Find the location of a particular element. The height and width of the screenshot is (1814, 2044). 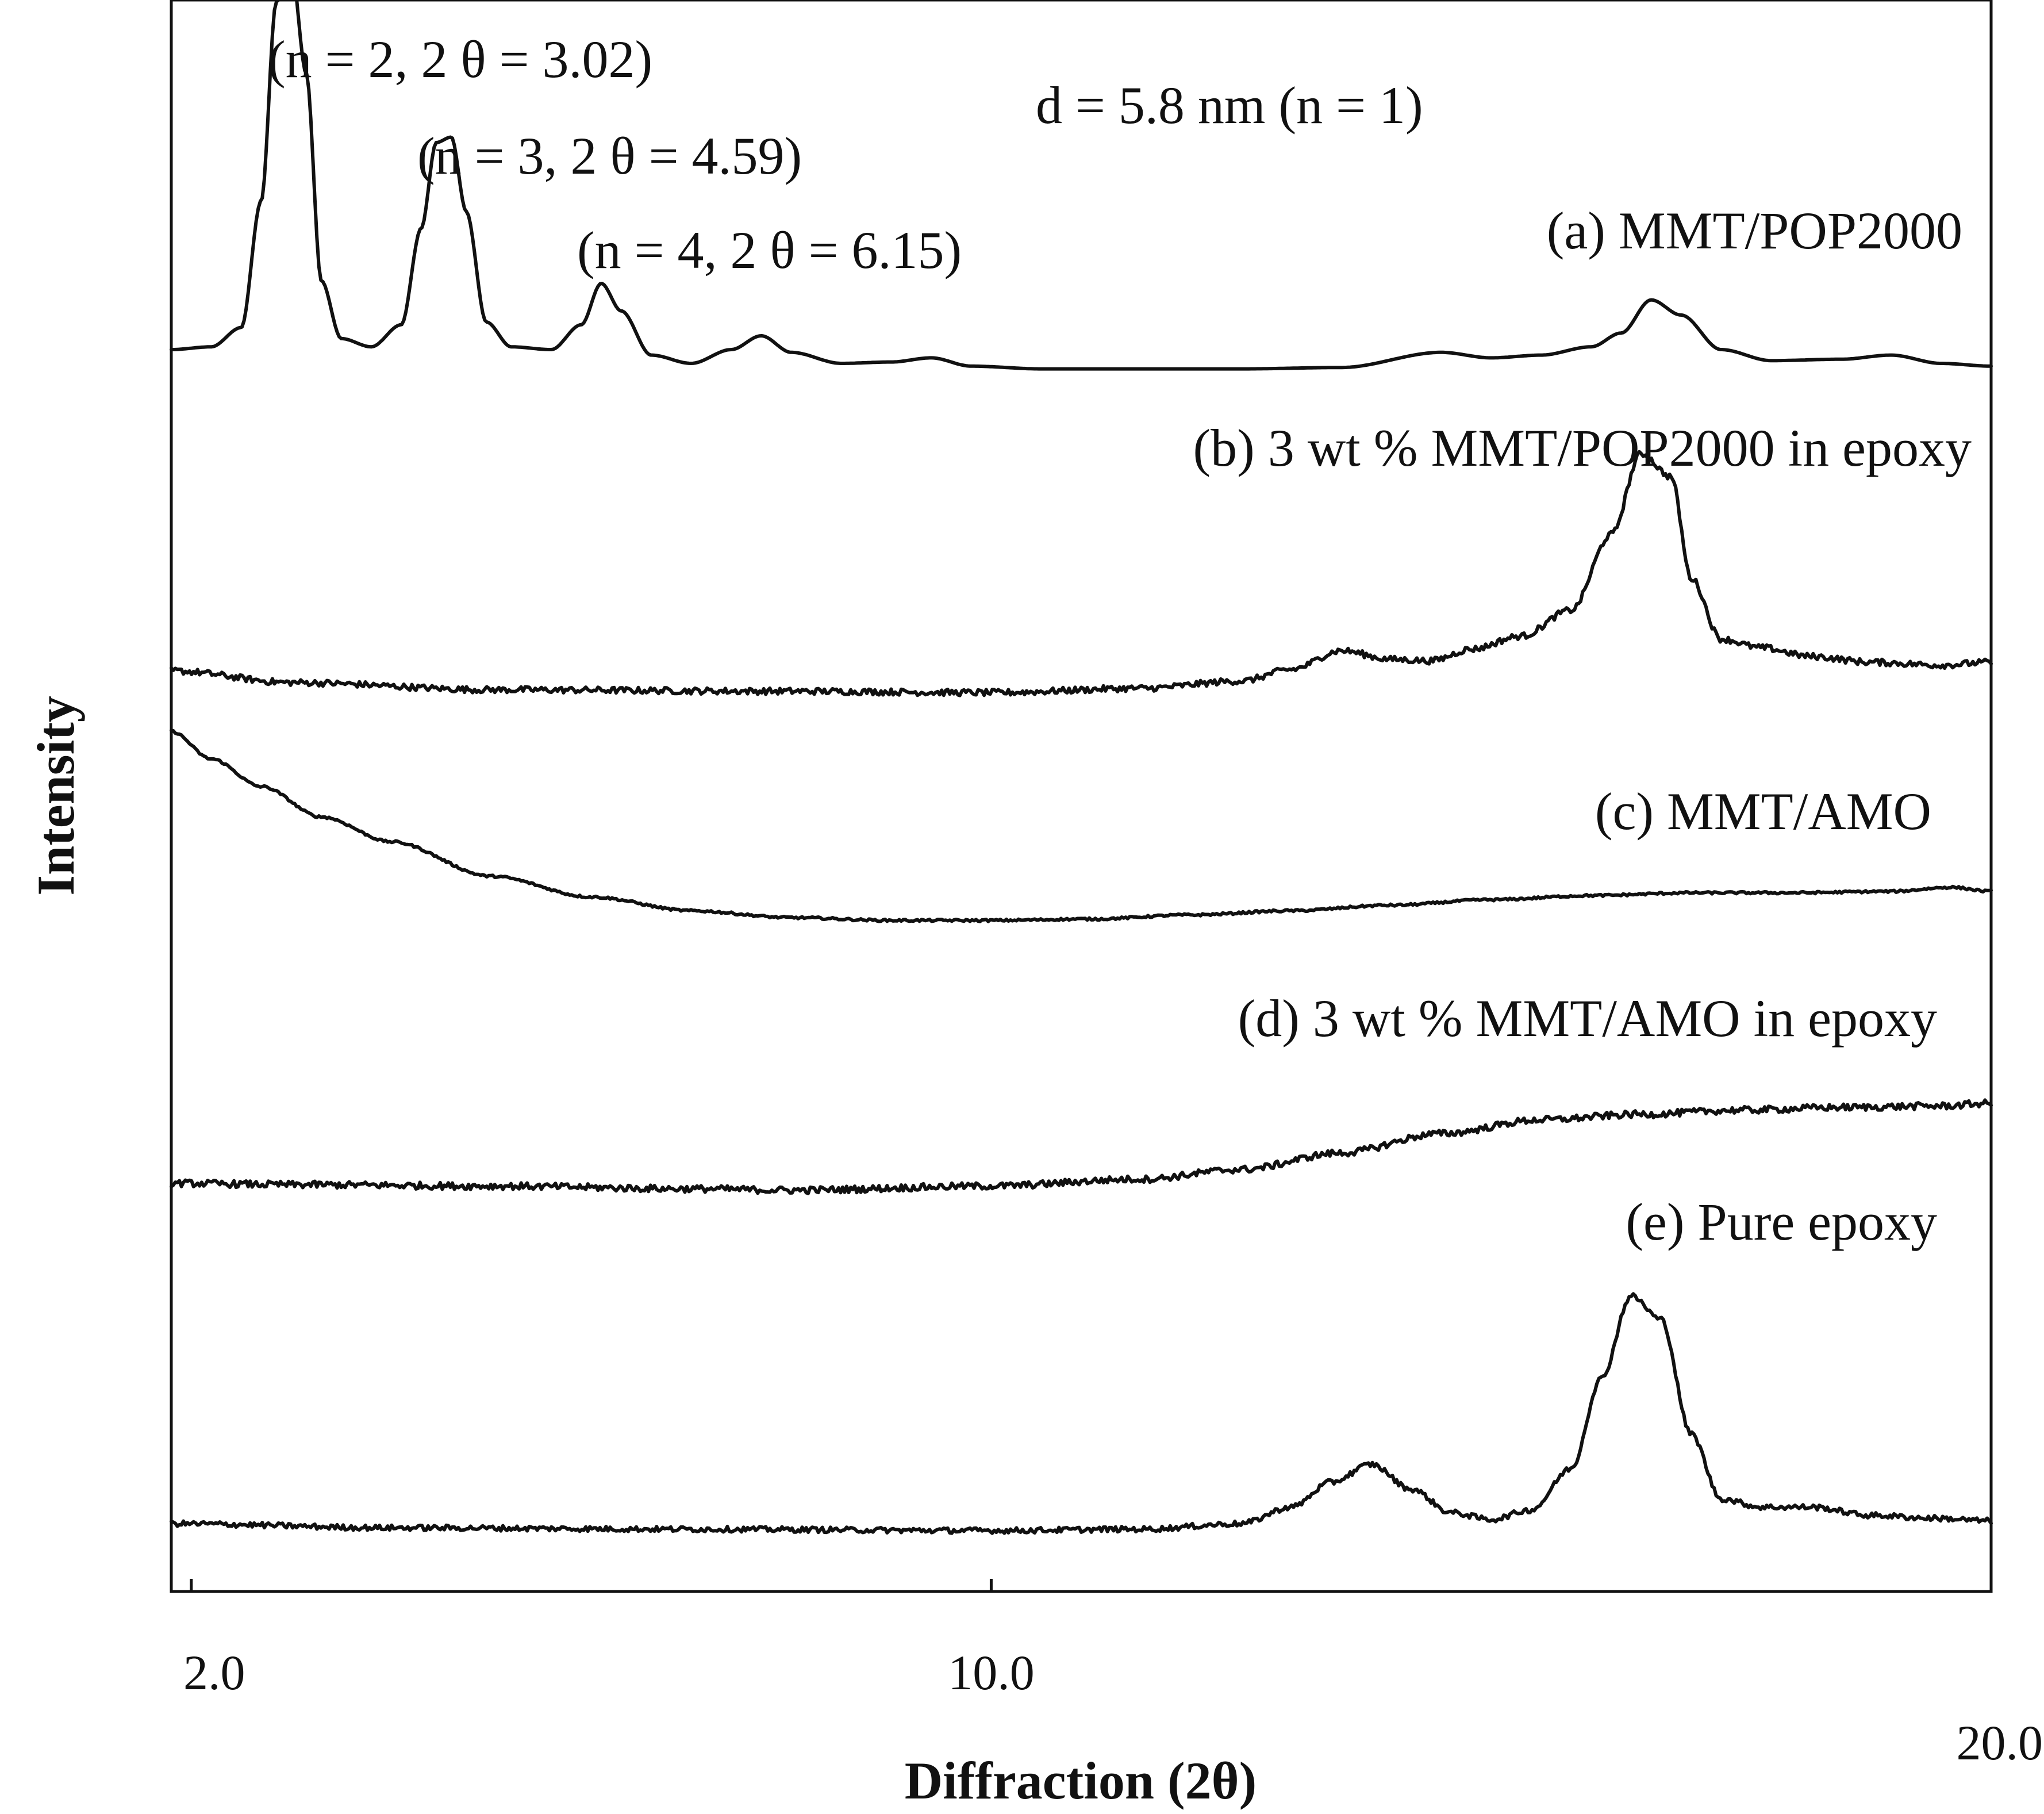

series-line-3wt-mmt-pop2000-epoxy is located at coordinates (1081, 573).